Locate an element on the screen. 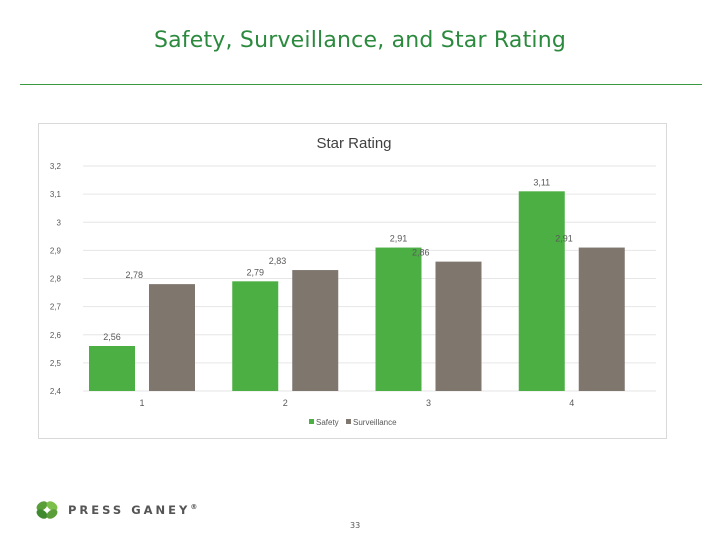  legend-swatch-surveillance is located at coordinates (348, 421).